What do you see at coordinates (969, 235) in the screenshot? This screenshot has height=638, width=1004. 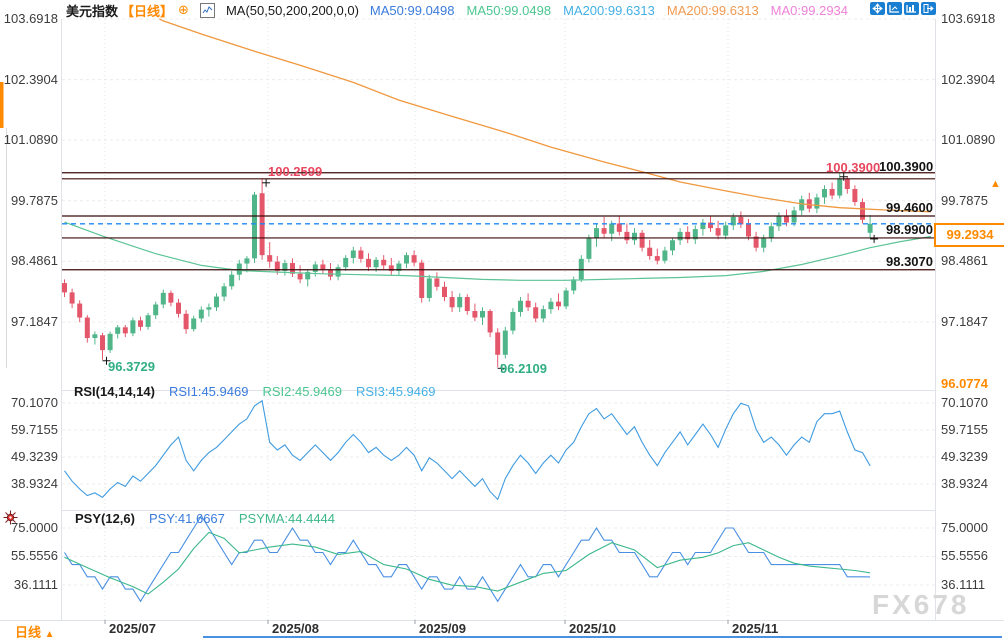 I see `current-price-tag: 99.2934` at bounding box center [969, 235].